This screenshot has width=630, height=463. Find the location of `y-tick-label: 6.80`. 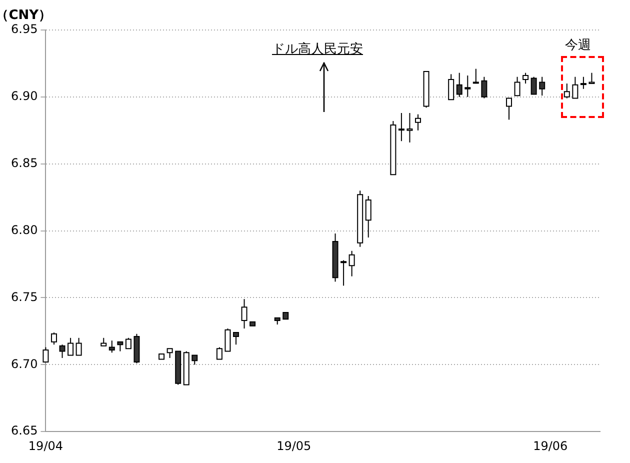

y-tick-label: 6.80 is located at coordinates (24, 229).